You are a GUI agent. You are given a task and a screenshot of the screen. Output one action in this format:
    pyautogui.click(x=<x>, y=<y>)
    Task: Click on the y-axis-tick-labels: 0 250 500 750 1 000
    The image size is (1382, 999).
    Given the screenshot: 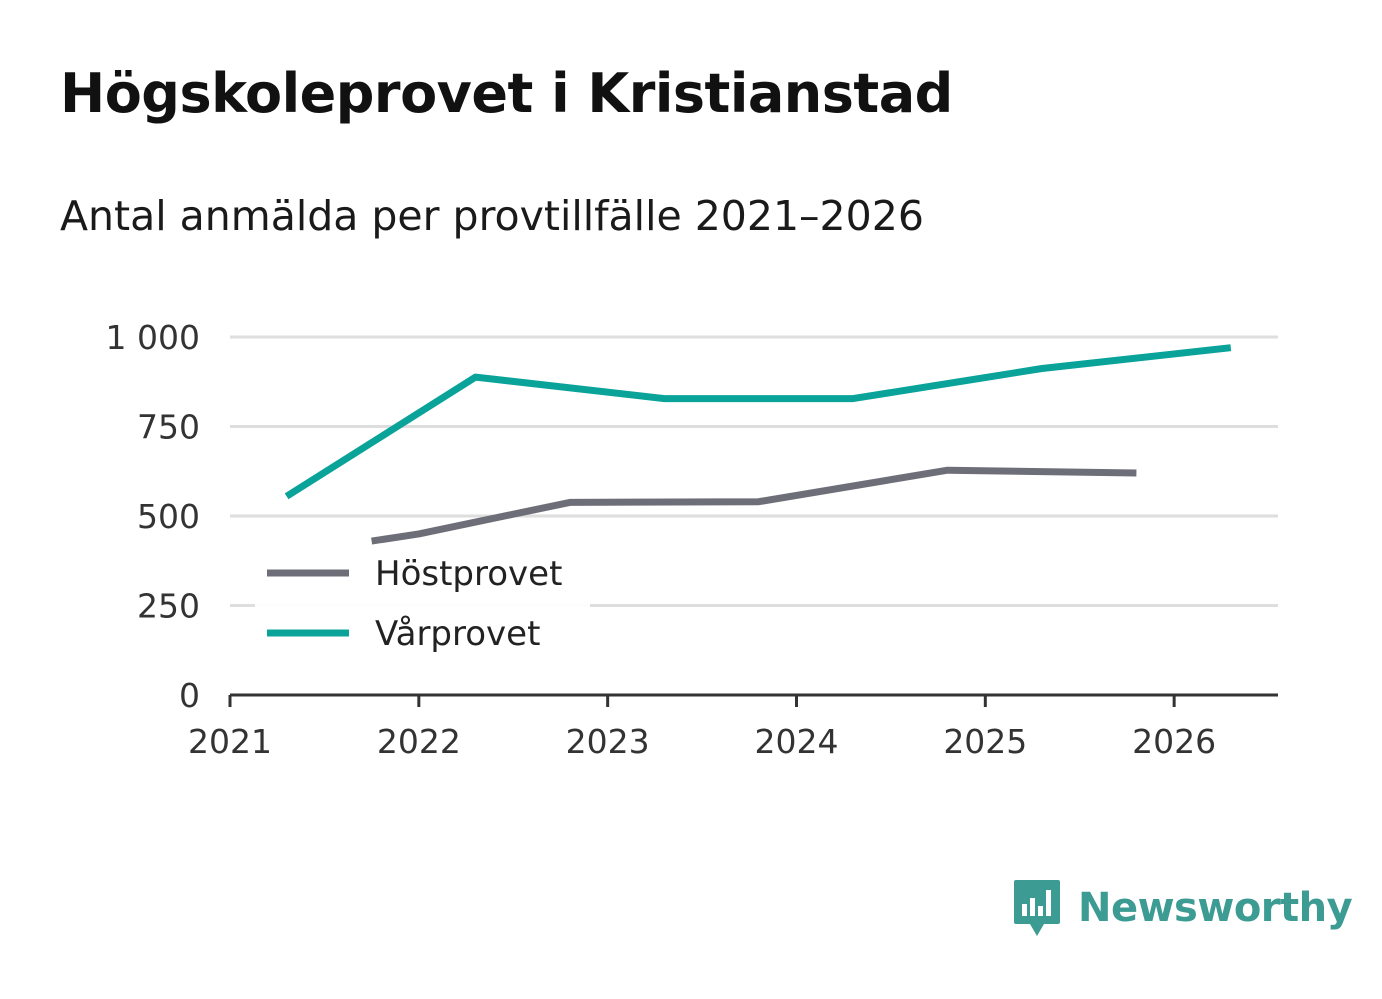 What is the action you would take?
    pyautogui.click(x=153, y=516)
    